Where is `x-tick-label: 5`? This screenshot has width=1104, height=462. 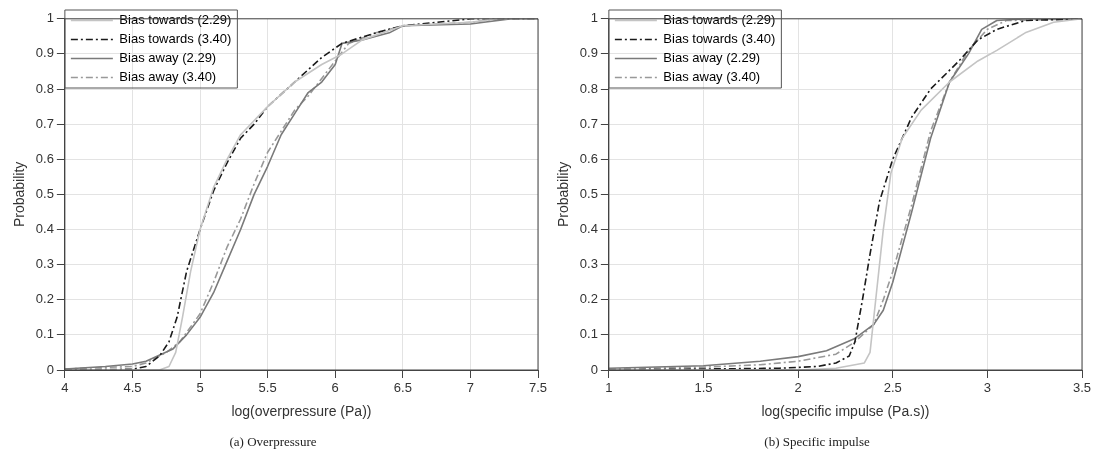
x-tick-label: 5 is located at coordinates (200, 388).